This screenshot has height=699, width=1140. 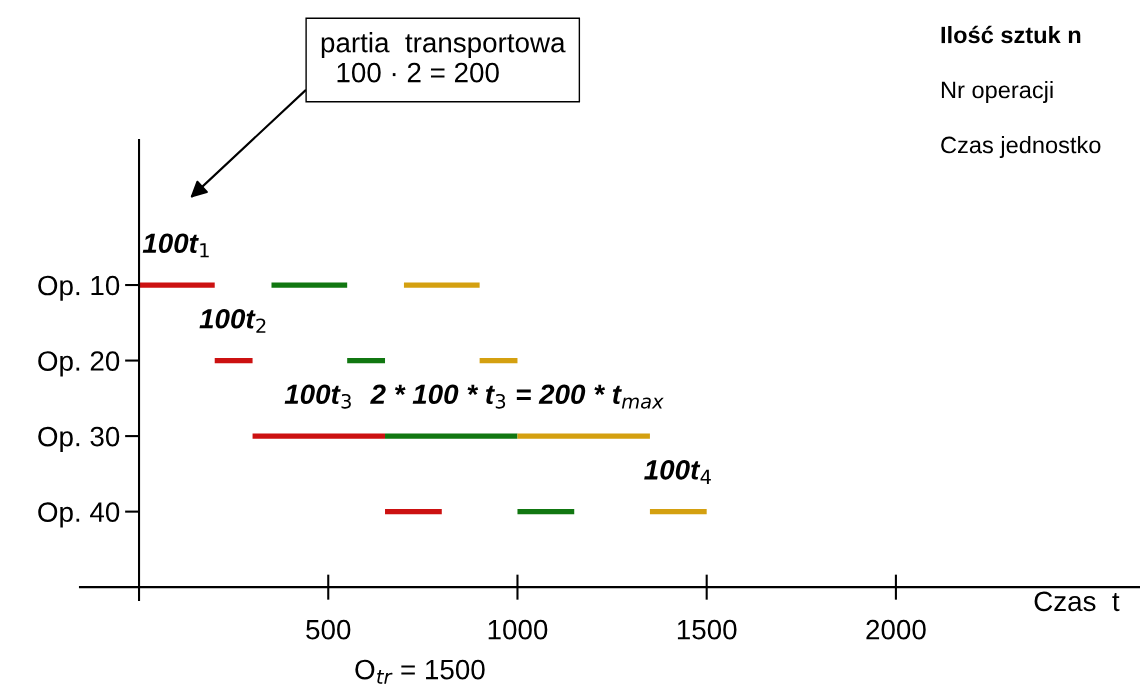 I want to click on annotation: 2 * 100 * t$_{3}$ = 200 * t$_{max}$, so click(x=517, y=396).